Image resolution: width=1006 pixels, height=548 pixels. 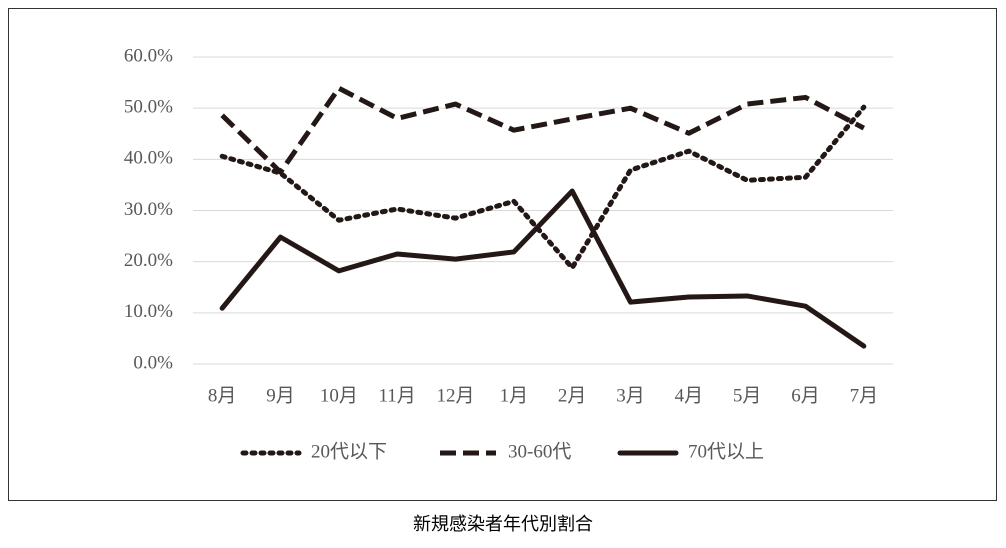 What do you see at coordinates (349, 451) in the screenshot?
I see `legend-label: 20代以下` at bounding box center [349, 451].